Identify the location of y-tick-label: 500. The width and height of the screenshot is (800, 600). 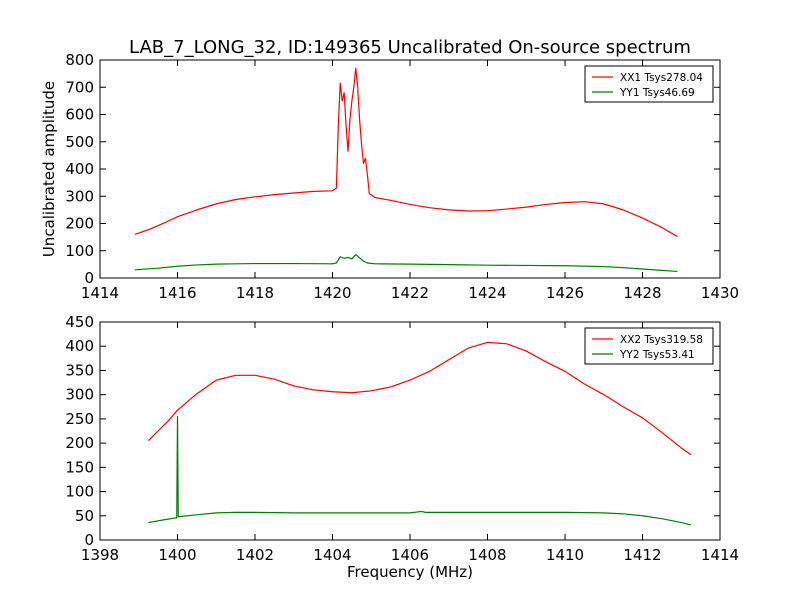
(79, 142).